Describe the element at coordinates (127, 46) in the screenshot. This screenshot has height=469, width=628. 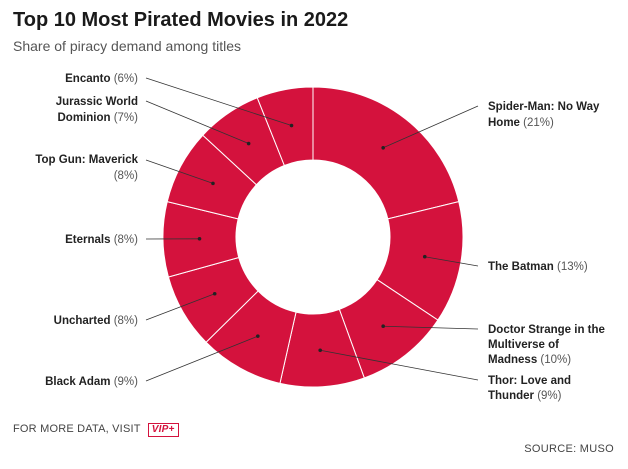
I see `chart-subtitle: Share of piracy demand among titles` at that location.